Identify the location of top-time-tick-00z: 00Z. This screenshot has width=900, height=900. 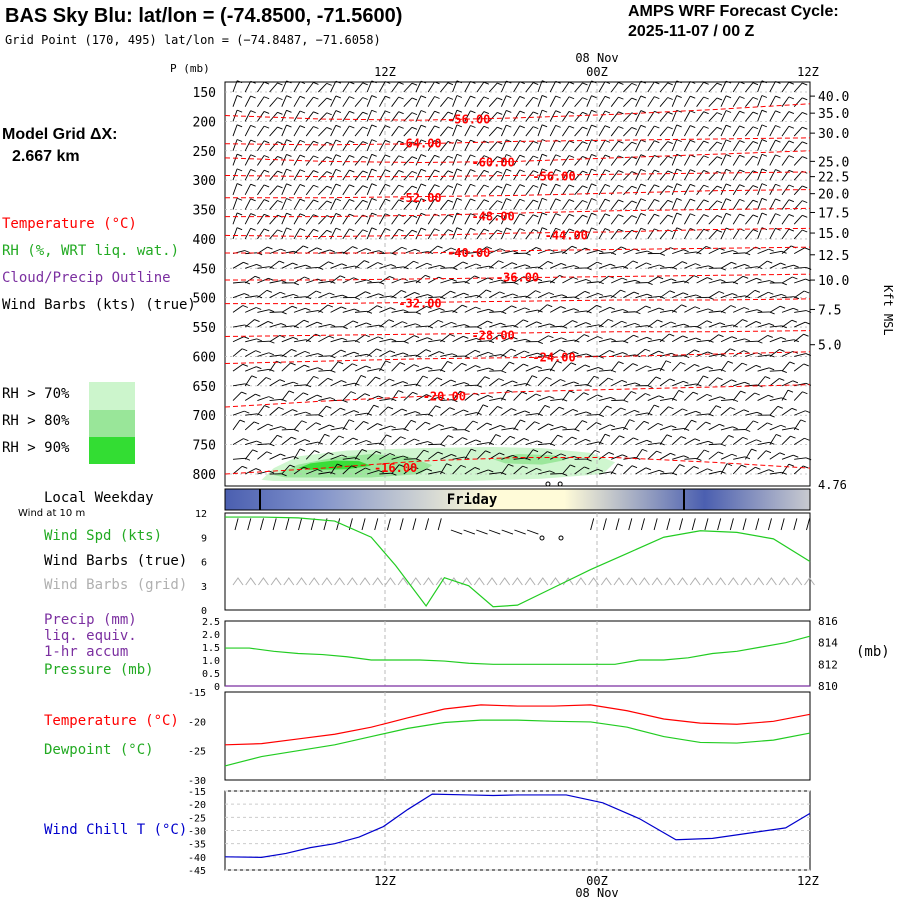
(597, 72).